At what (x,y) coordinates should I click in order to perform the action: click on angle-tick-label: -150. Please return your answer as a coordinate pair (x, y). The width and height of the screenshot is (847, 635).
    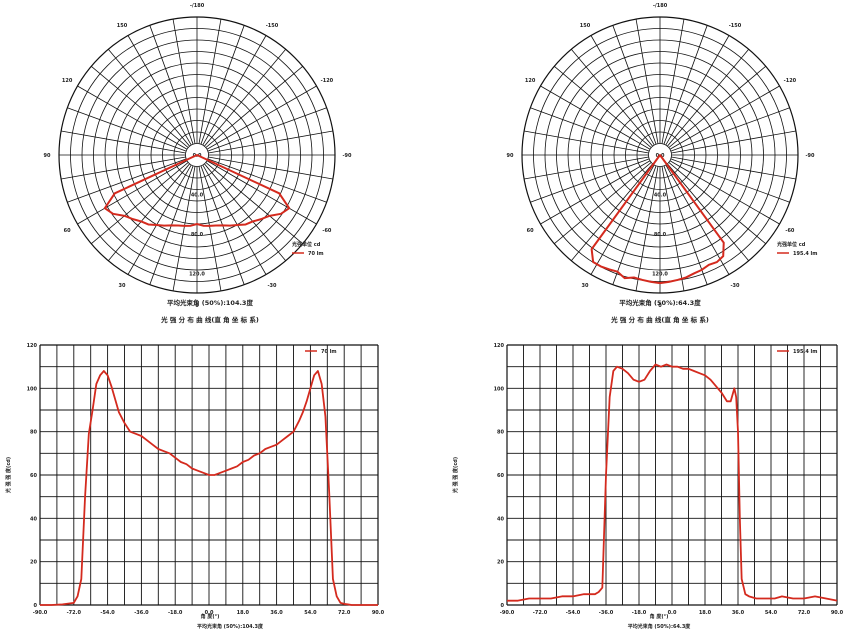
    Looking at the image, I should click on (272, 26).